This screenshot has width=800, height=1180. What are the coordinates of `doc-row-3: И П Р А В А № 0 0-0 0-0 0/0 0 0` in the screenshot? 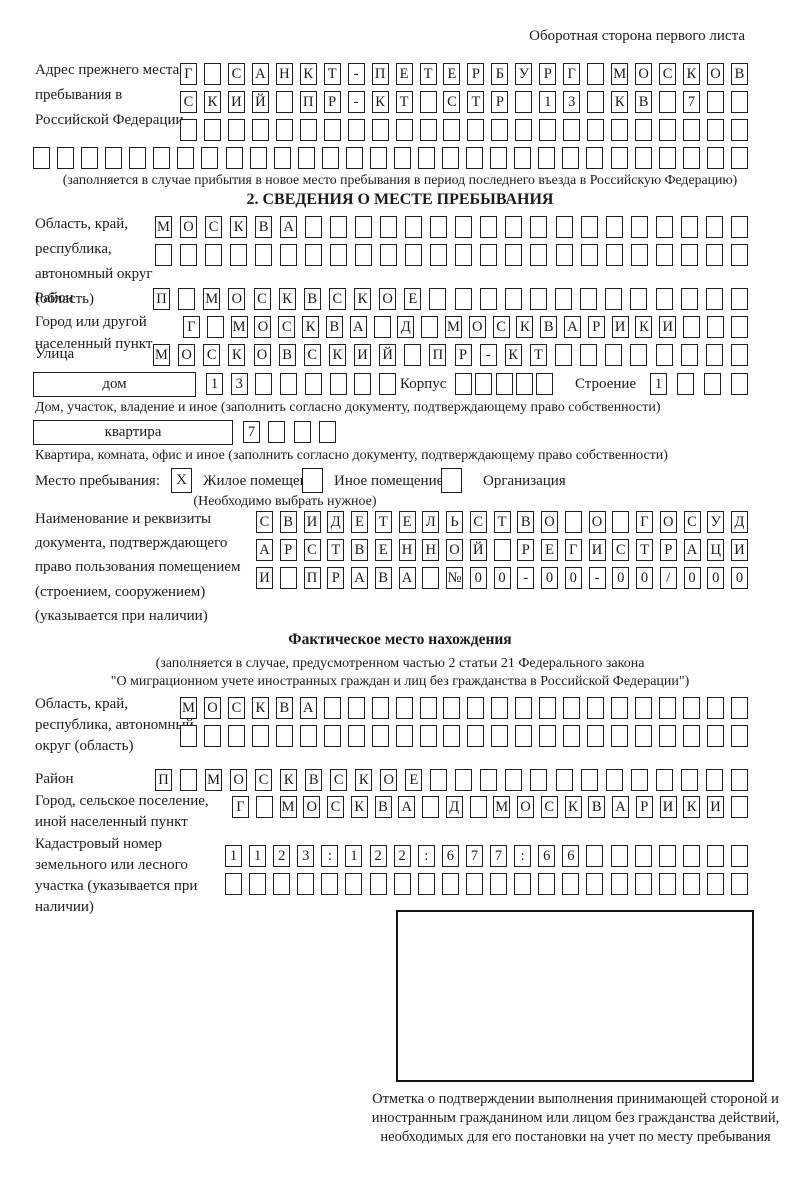 It's located at (502, 578).